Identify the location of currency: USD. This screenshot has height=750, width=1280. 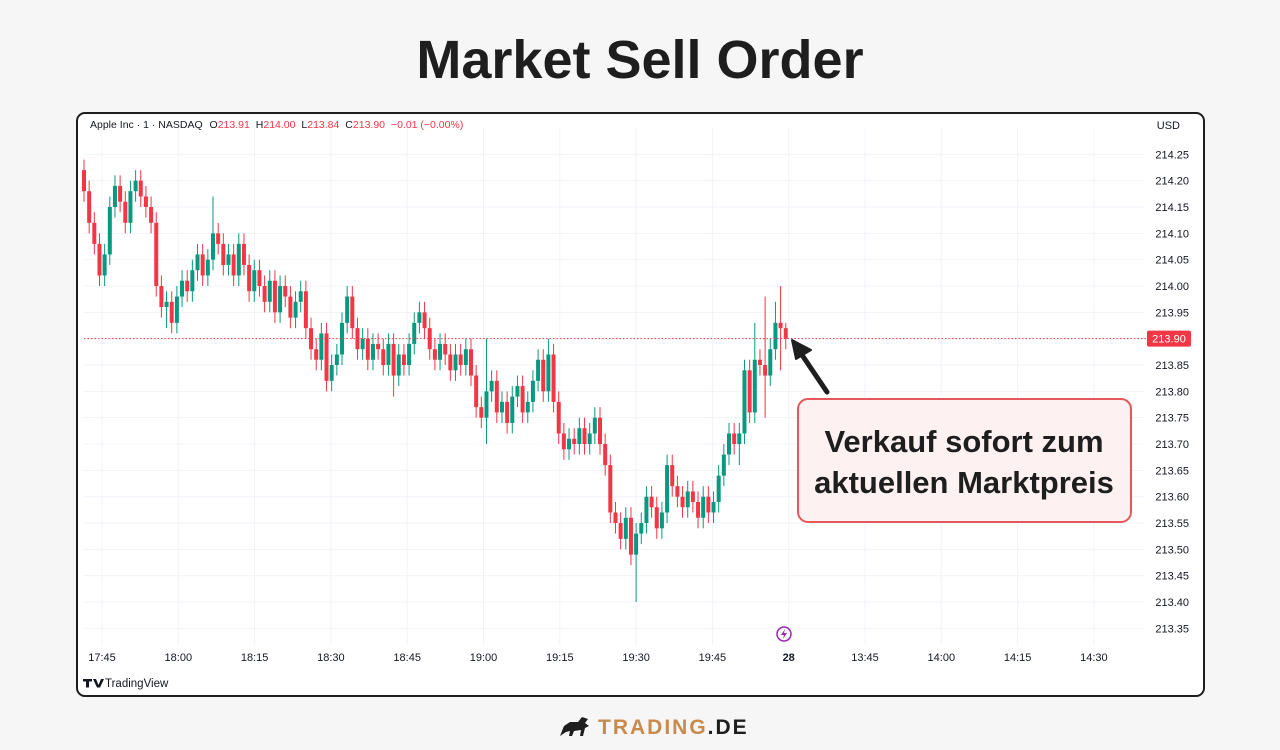
(1168, 126).